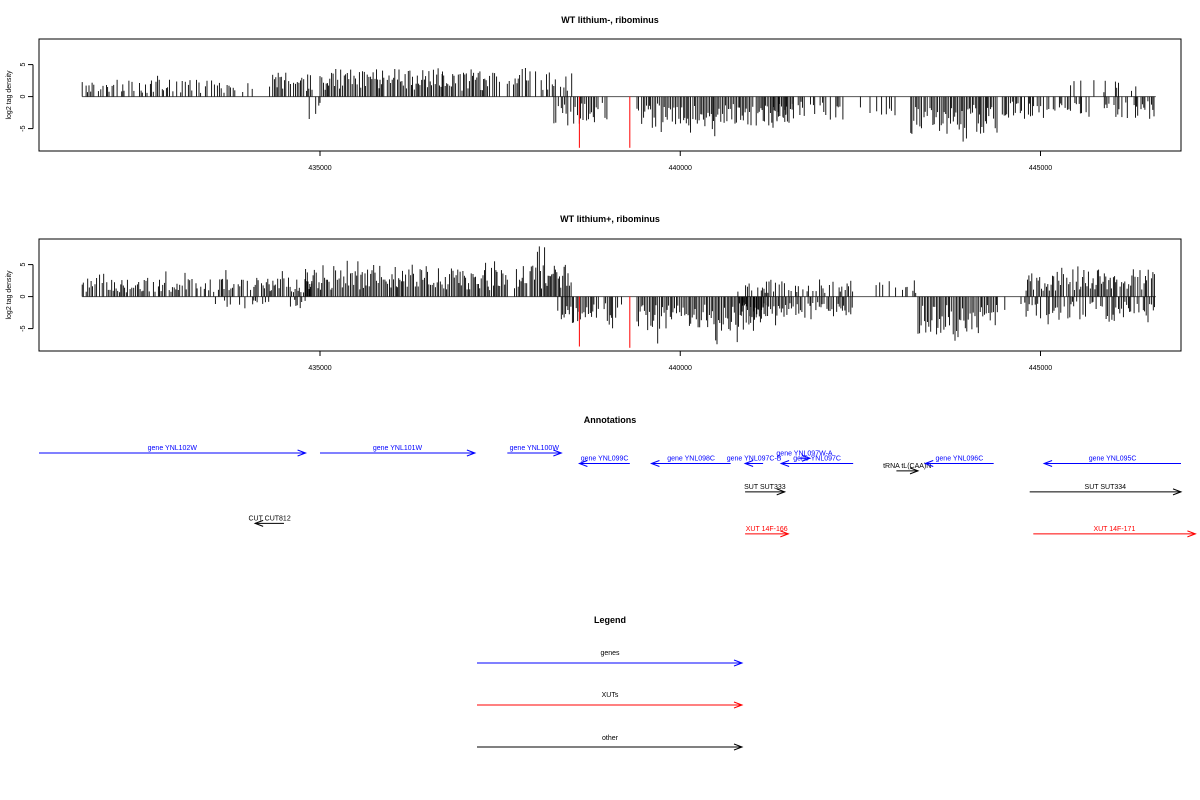 The width and height of the screenshot is (1200, 800). I want to click on feature-label: gene YNL096C, so click(960, 459).